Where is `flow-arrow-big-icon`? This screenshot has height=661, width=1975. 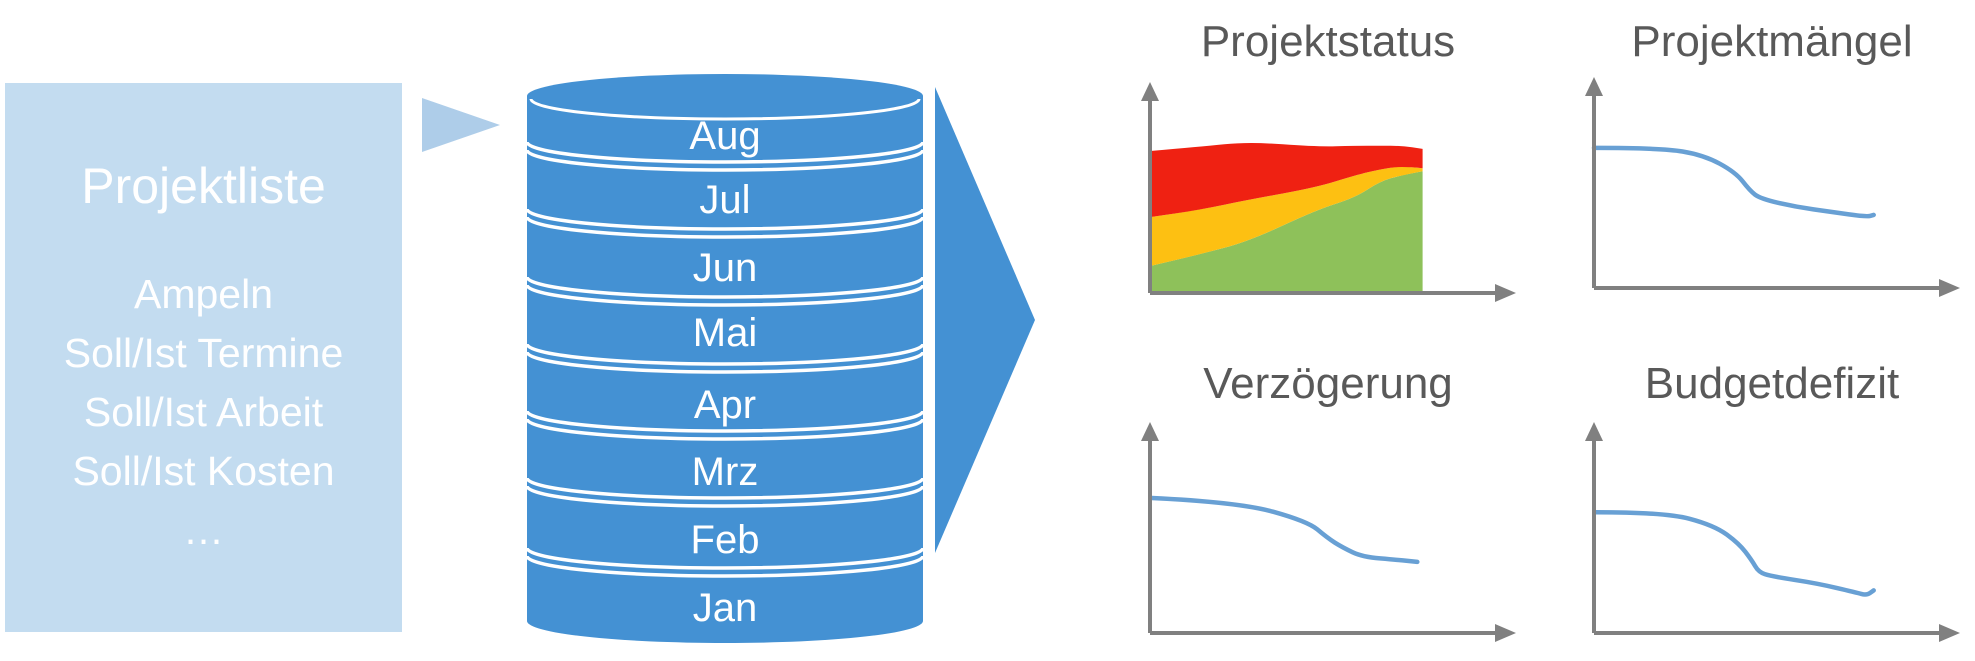
flow-arrow-big-icon is located at coordinates (985, 320).